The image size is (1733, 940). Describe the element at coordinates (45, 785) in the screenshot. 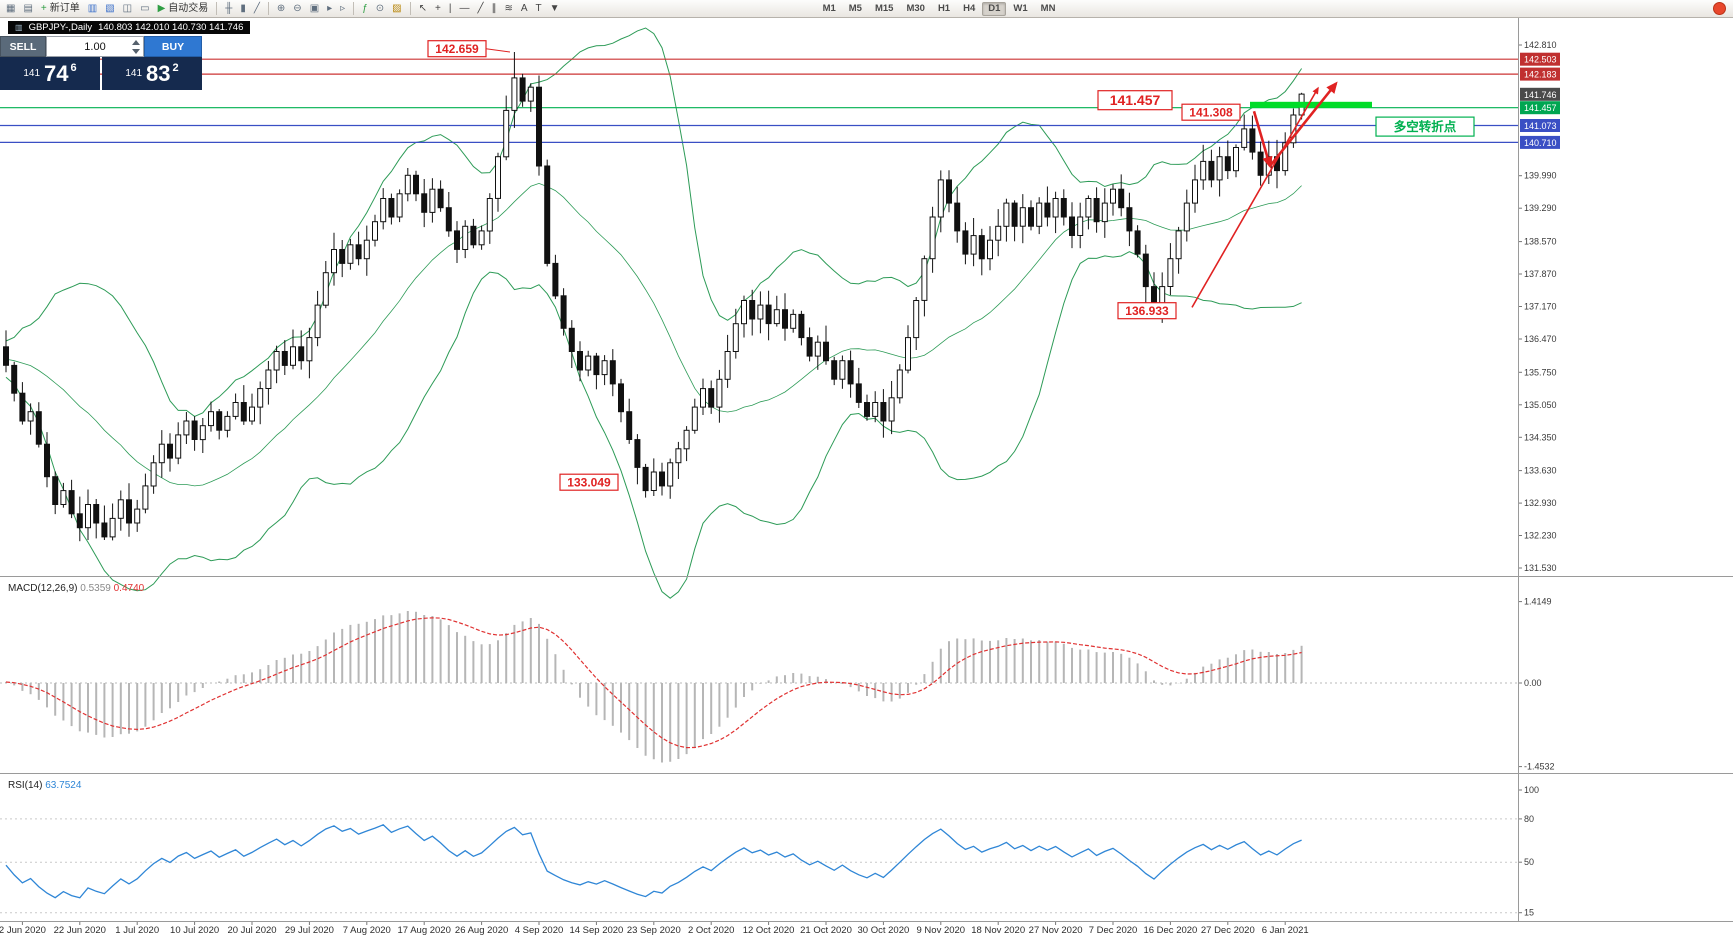

I see `svg-text: RSI(14) 63.7524` at that location.